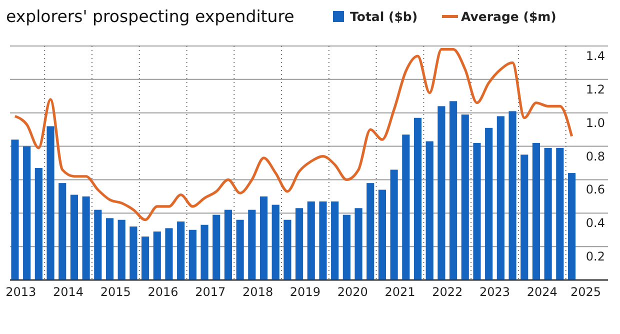 The width and height of the screenshot is (620, 334). What do you see at coordinates (150, 16) in the screenshot?
I see `chart-title: explorers' prospecting expenditure` at bounding box center [150, 16].